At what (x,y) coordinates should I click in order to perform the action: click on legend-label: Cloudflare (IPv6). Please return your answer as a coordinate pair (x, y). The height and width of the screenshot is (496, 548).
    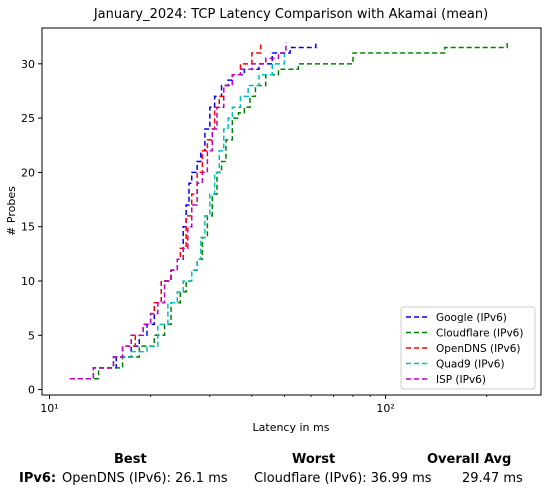
    Looking at the image, I should click on (479, 334).